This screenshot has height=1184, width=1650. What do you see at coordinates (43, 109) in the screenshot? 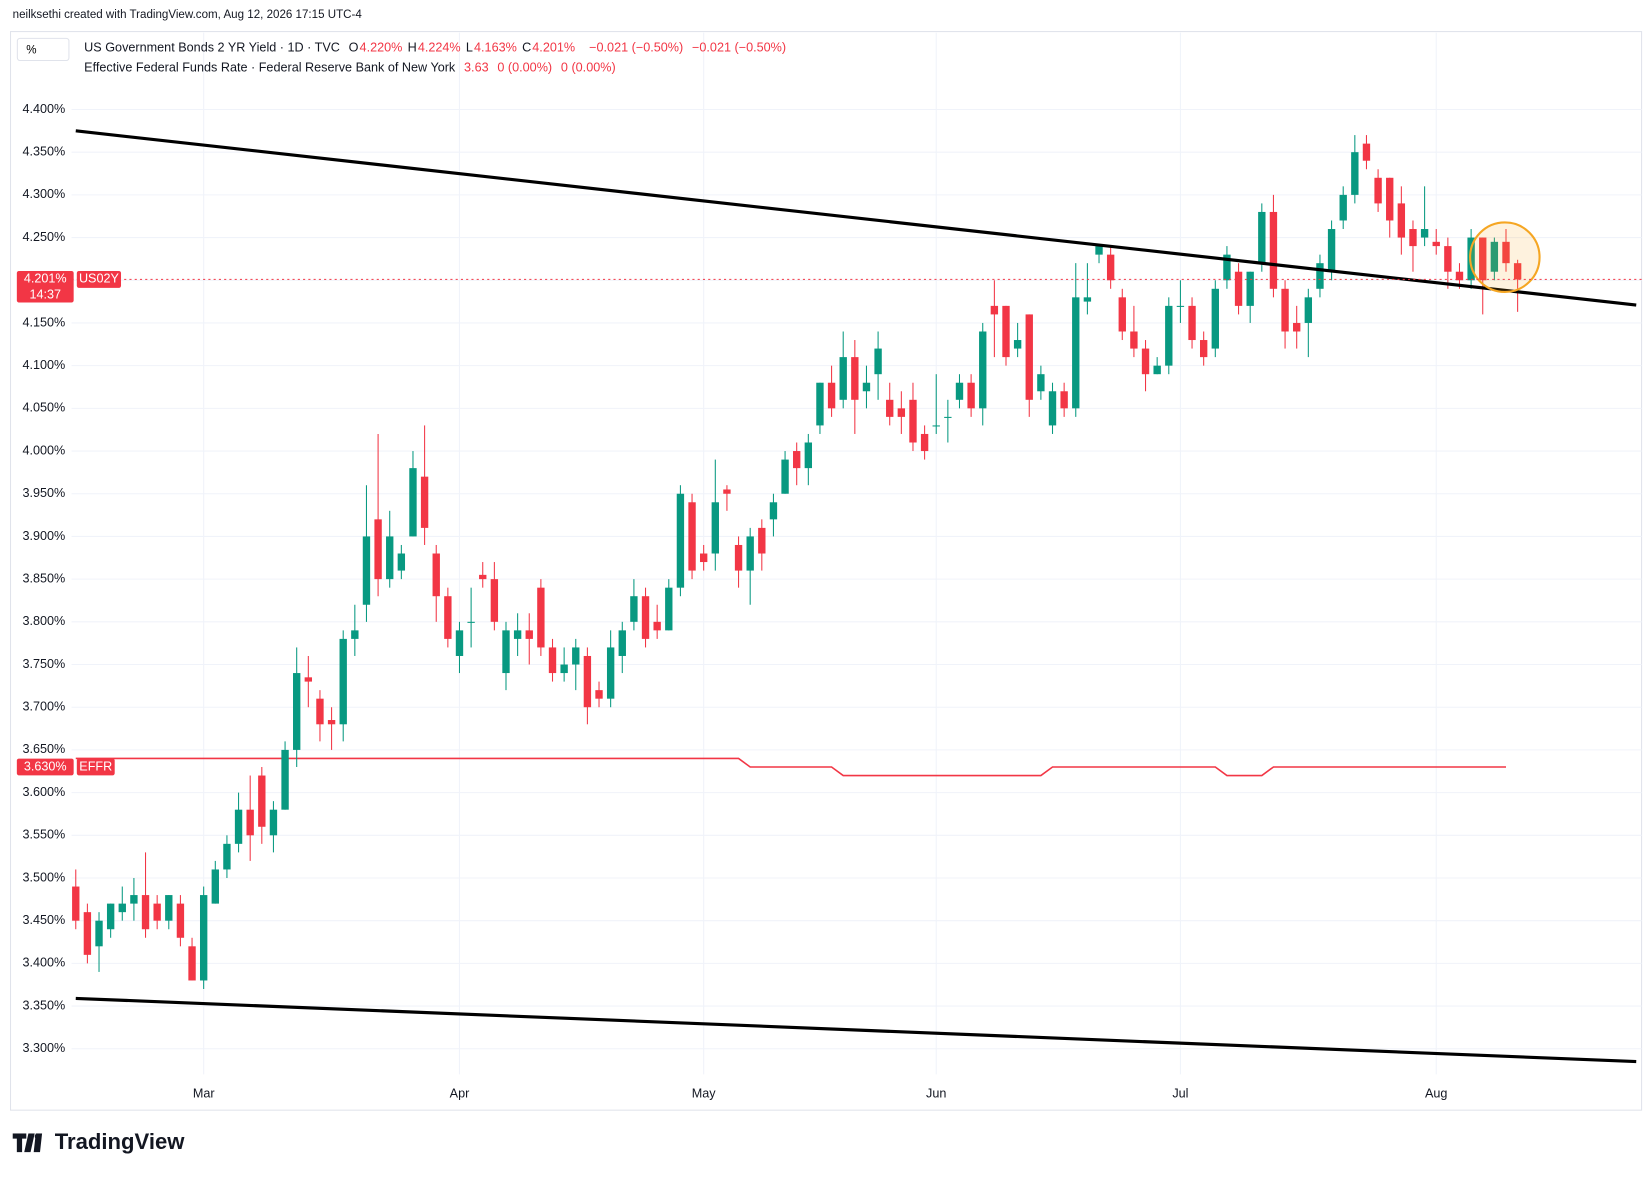
I see `y-tick-label: 4.400%` at bounding box center [43, 109].